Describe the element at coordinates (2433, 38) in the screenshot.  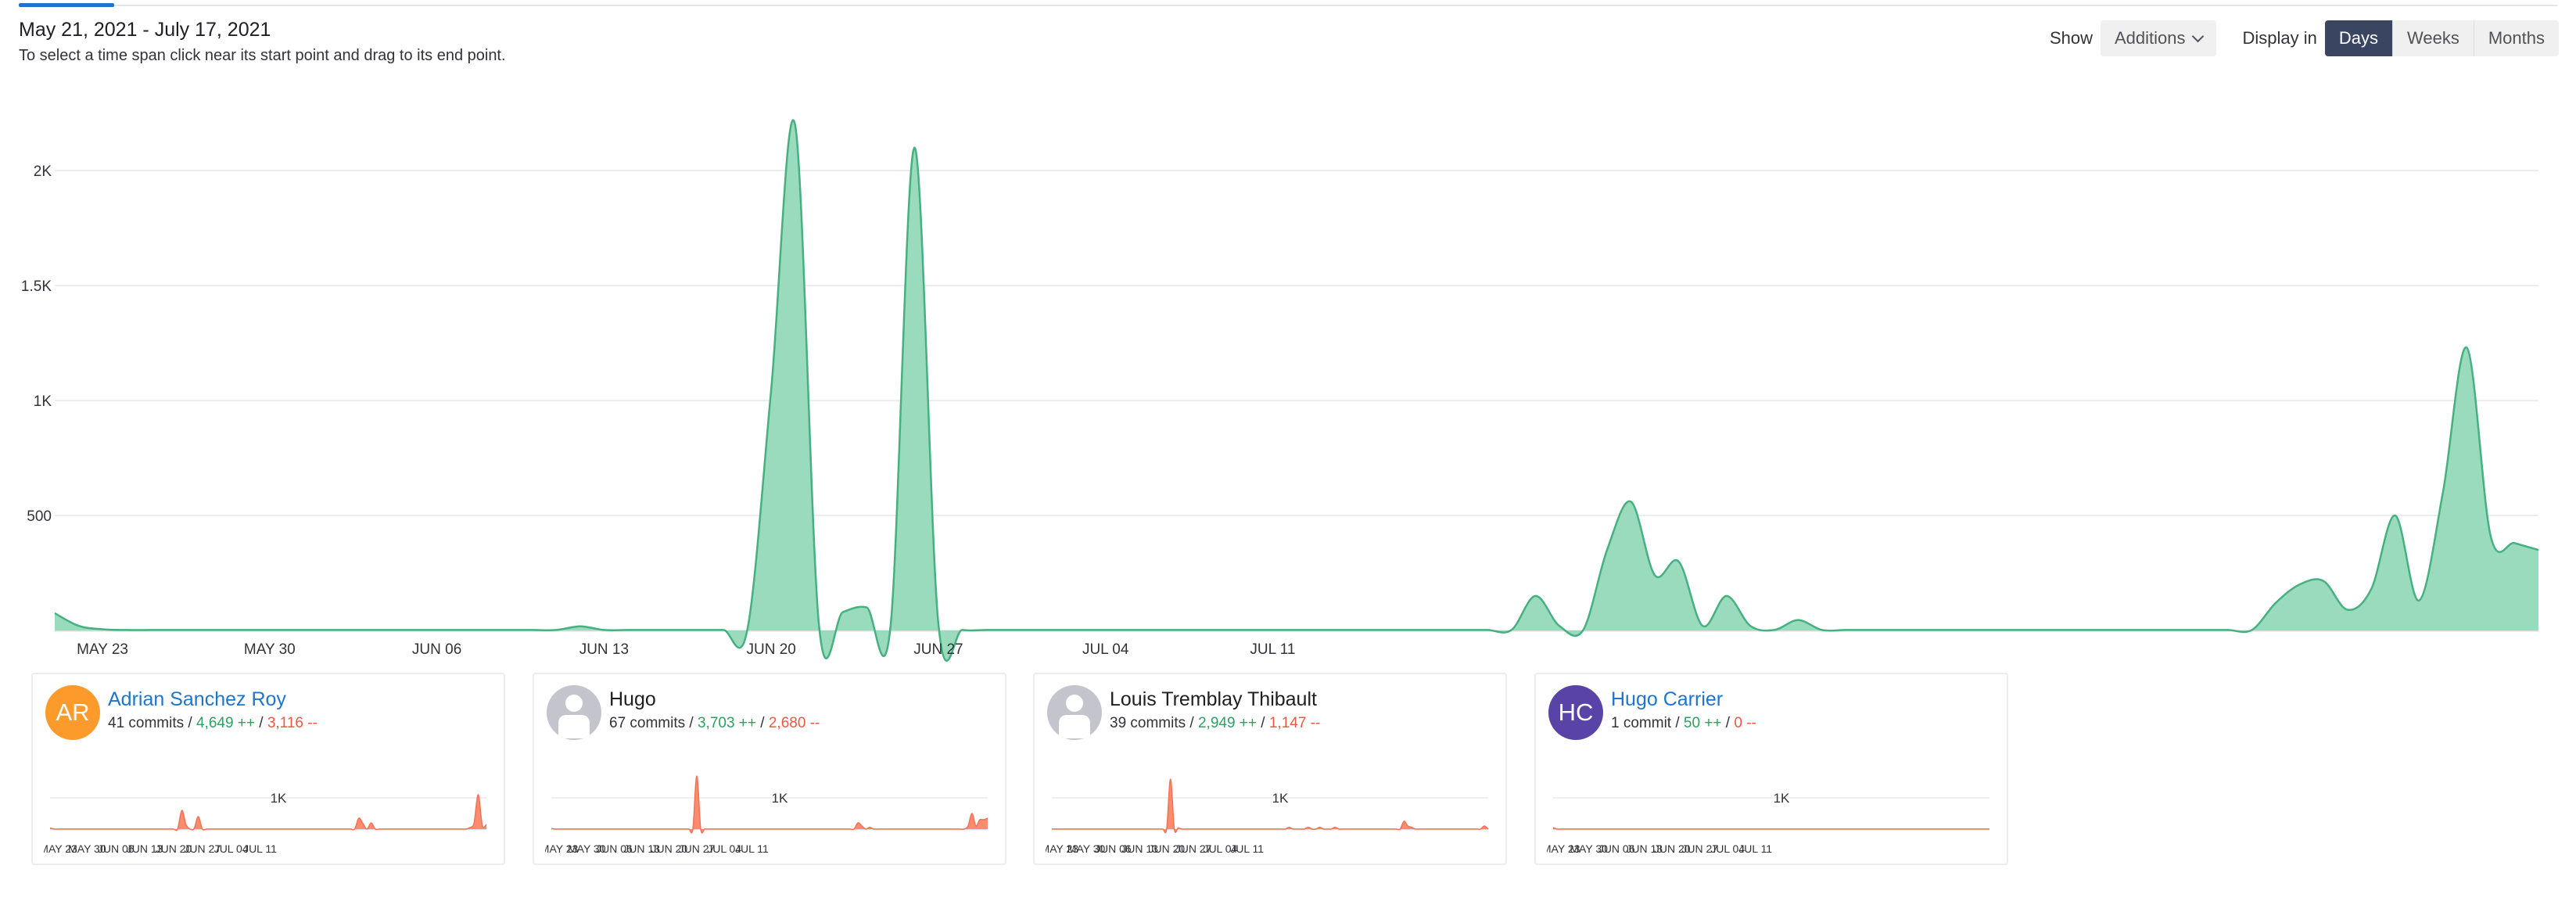
I see `interval-weeks-button: Weeks` at that location.